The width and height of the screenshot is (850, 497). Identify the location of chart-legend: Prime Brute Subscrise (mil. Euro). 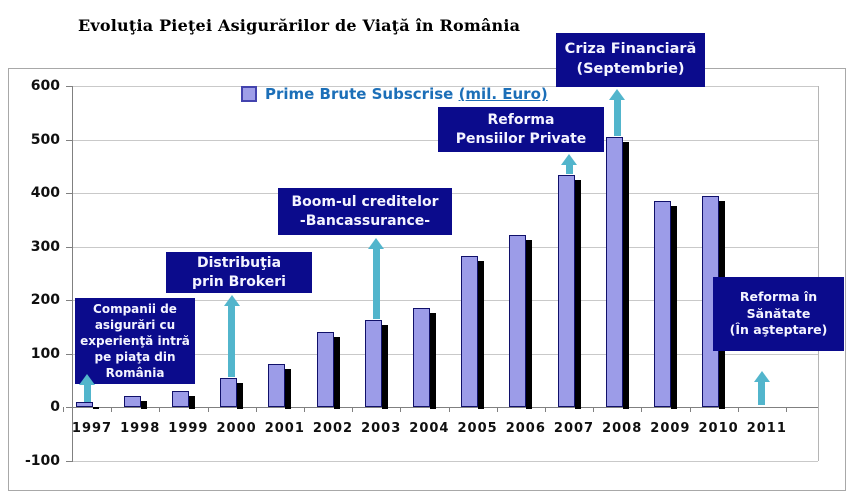
(394, 94).